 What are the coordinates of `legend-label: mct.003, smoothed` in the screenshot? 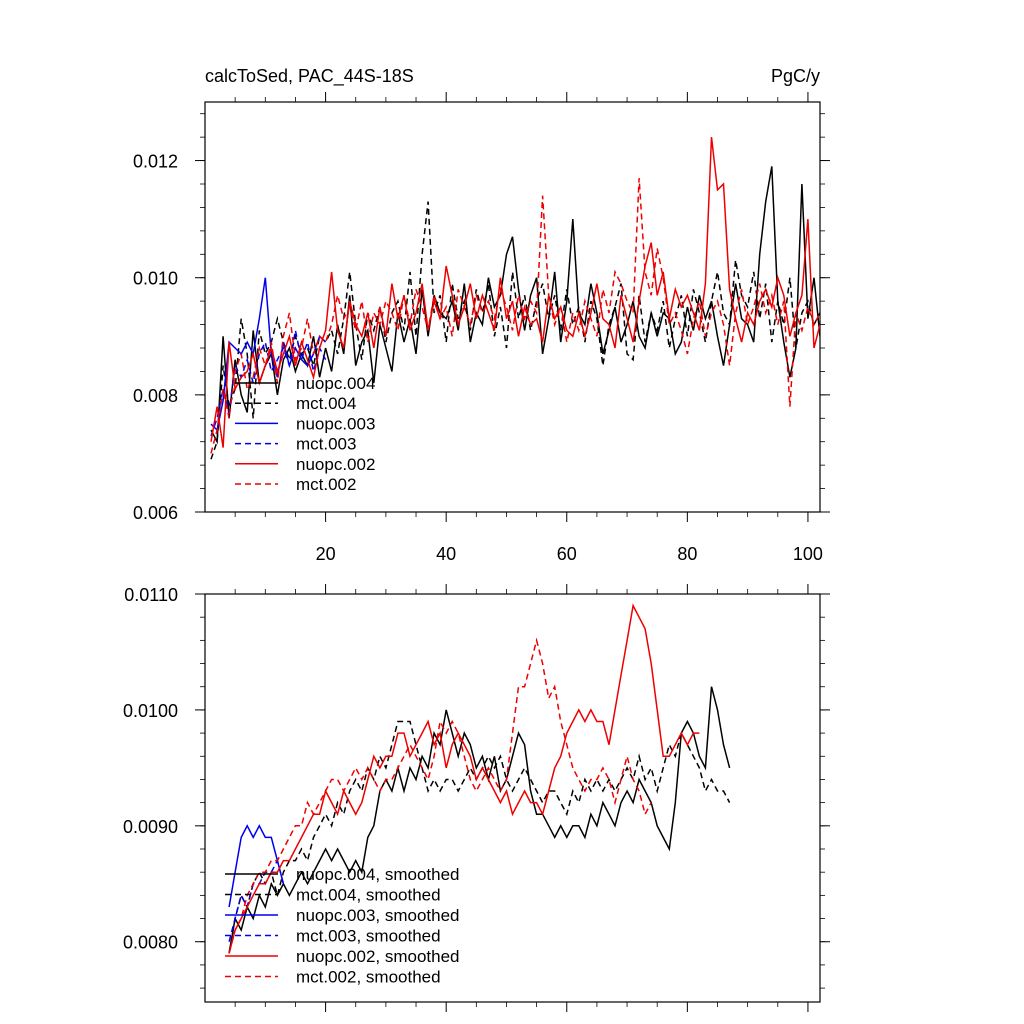 It's located at (368, 936).